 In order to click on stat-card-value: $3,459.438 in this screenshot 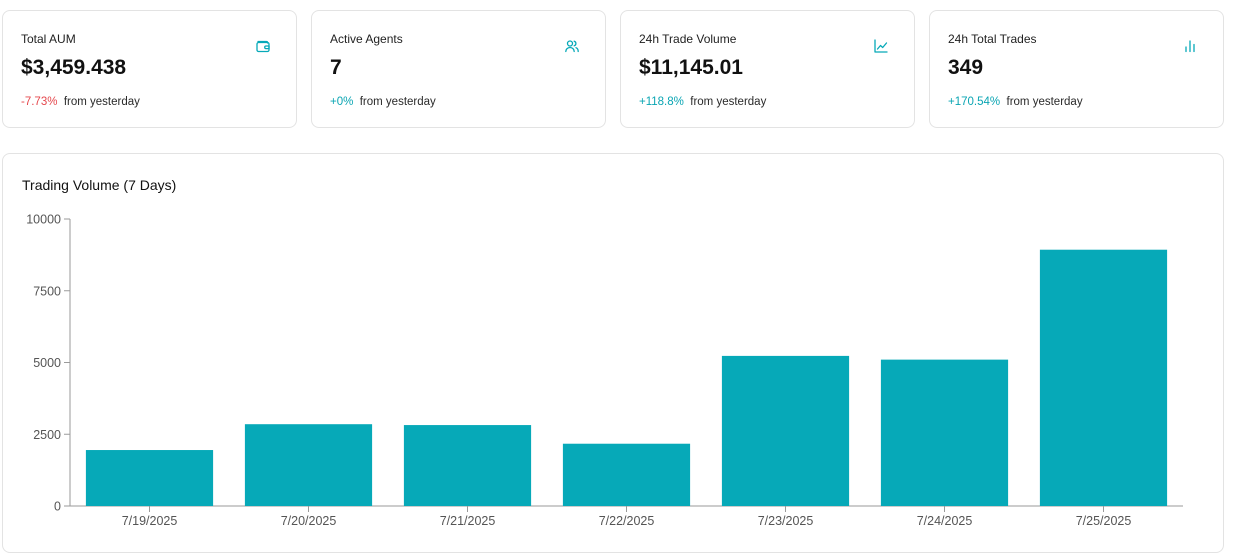, I will do `click(74, 67)`.